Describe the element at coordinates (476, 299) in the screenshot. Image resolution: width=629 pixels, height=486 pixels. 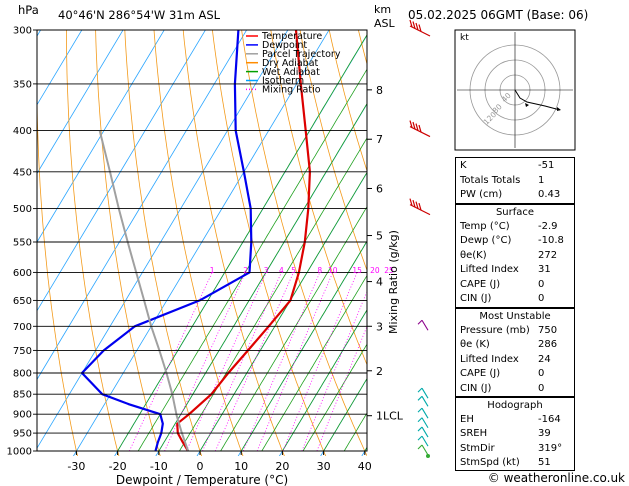
I see `row-label: CIN (J)` at that location.